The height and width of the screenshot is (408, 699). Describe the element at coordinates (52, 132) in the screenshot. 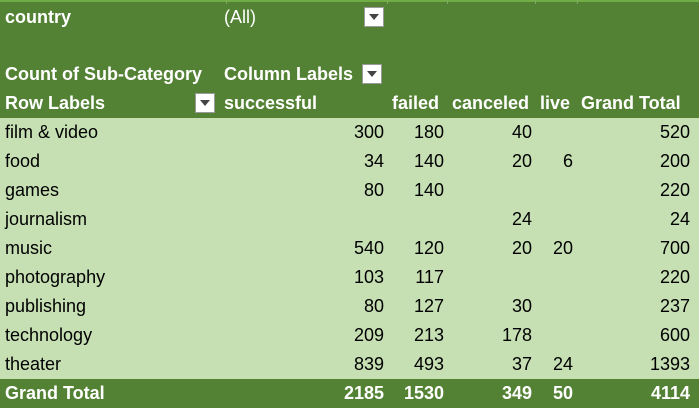

I see `row-label: film & video` at that location.